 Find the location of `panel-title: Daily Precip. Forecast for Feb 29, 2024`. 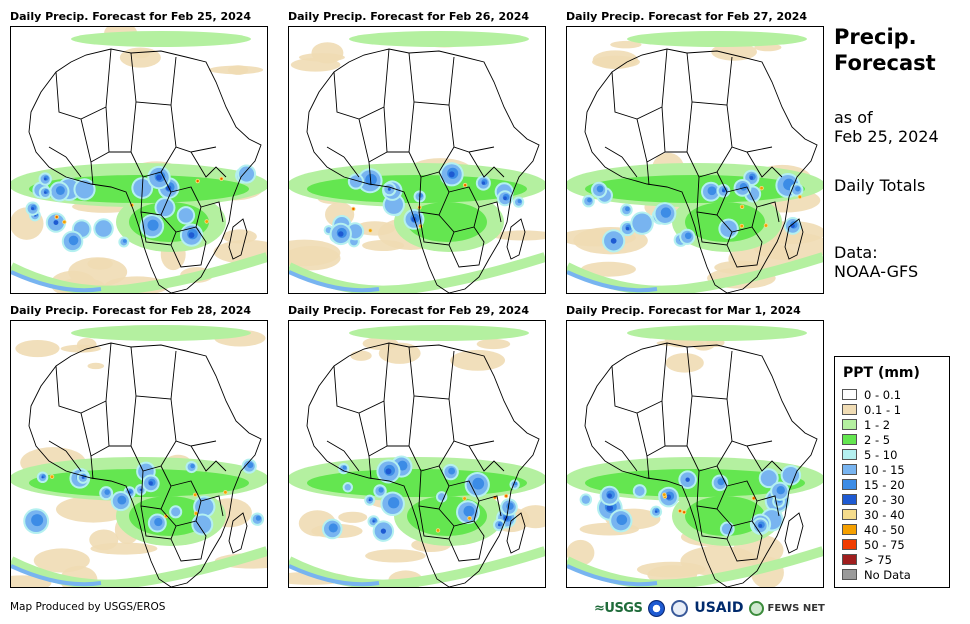

panel-title: Daily Precip. Forecast for Feb 29, 2024 is located at coordinates (409, 310).